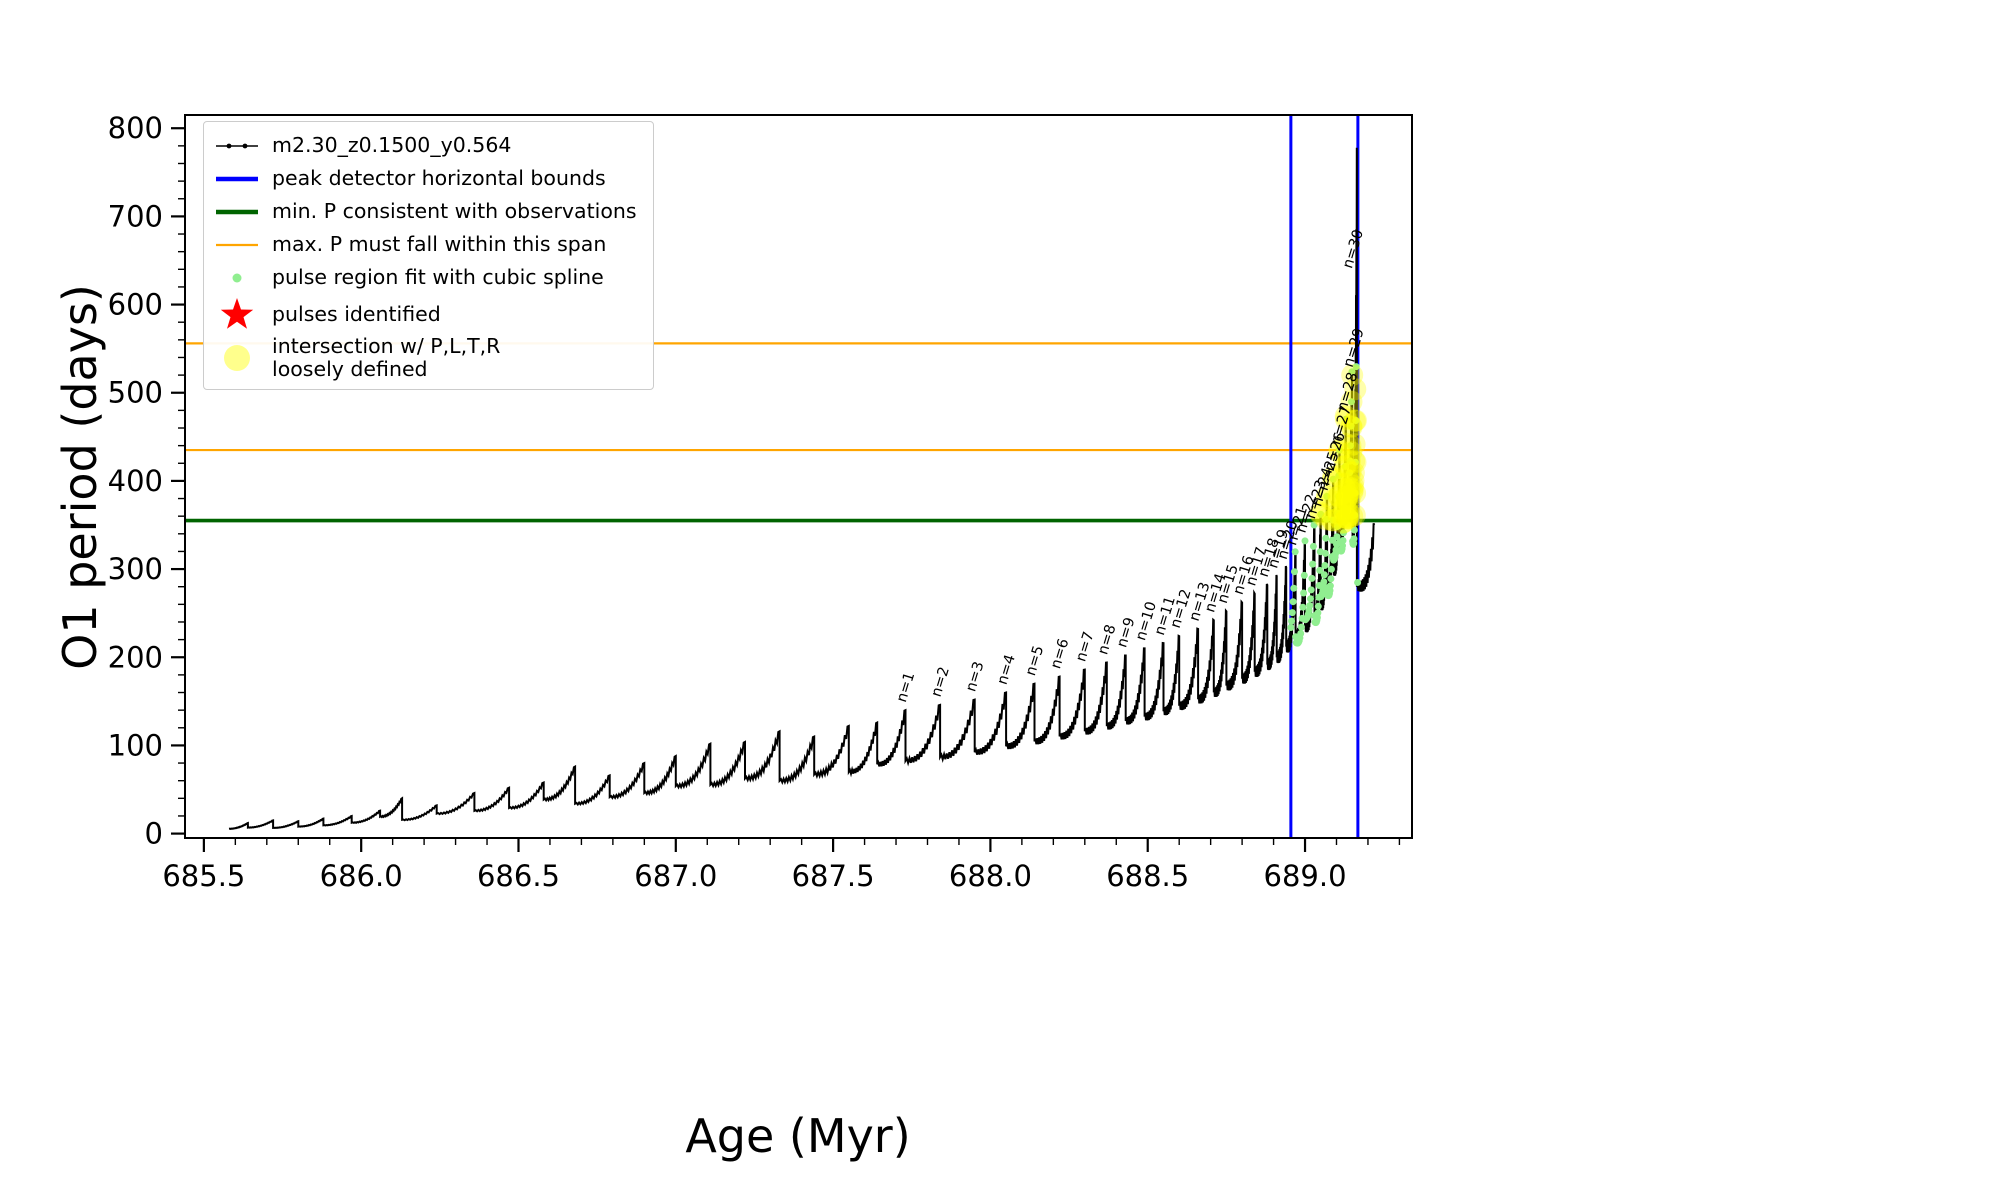  I want to click on x-tick-label: 688.5, so click(1147, 876).